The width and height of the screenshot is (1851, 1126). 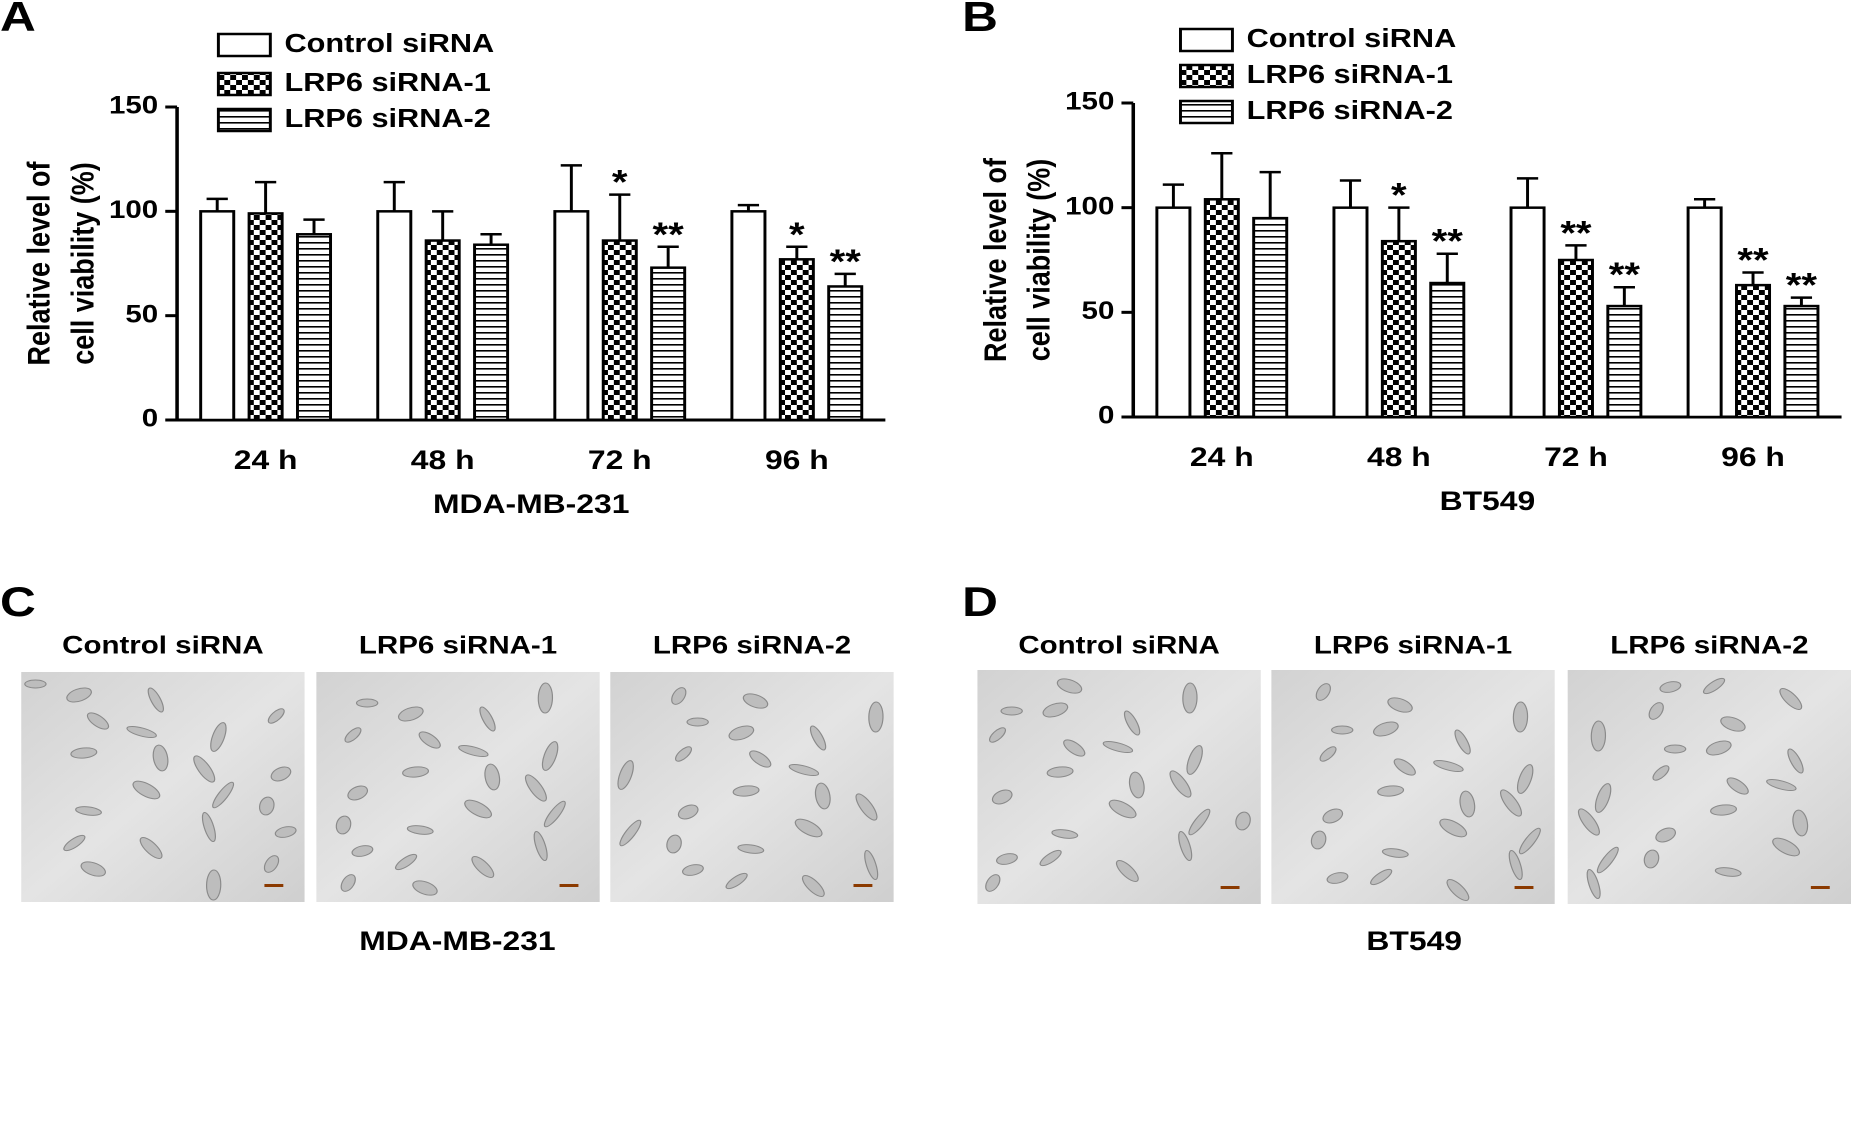 I want to click on panel-label: C, so click(x=18, y=602).